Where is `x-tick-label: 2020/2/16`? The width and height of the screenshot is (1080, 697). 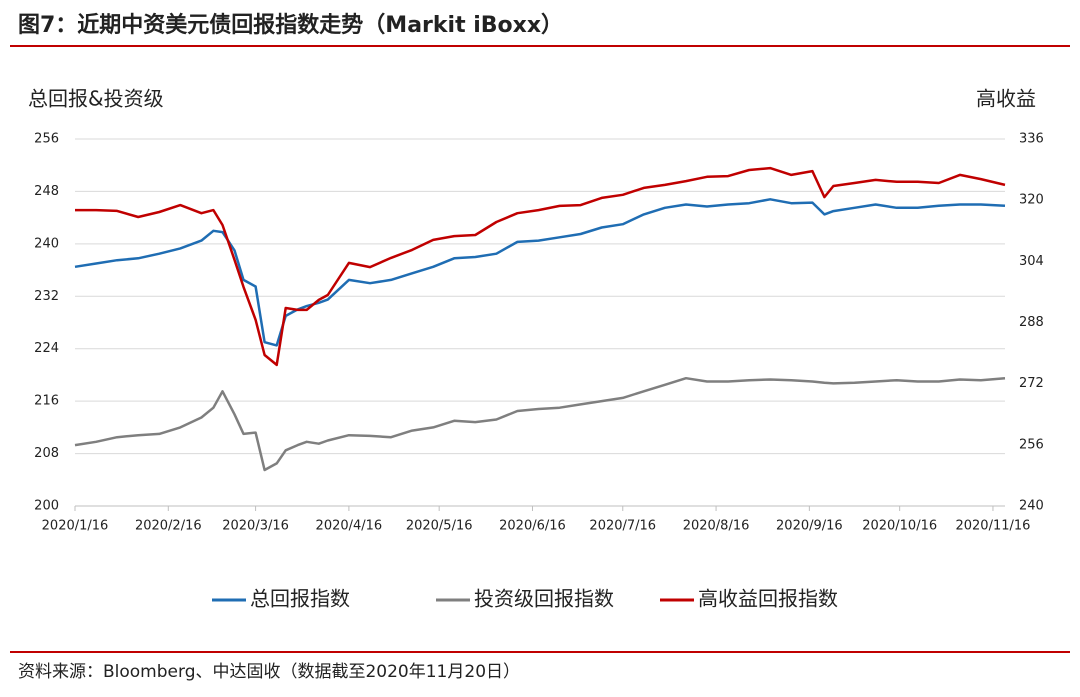
x-tick-label: 2020/2/16 is located at coordinates (168, 526).